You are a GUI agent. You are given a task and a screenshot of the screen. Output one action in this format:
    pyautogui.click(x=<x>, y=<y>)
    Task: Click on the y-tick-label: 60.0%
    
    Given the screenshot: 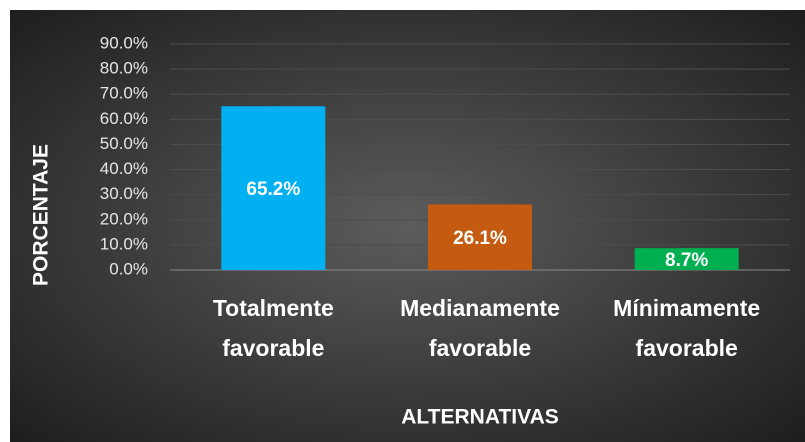 What is the action you would take?
    pyautogui.click(x=124, y=118)
    